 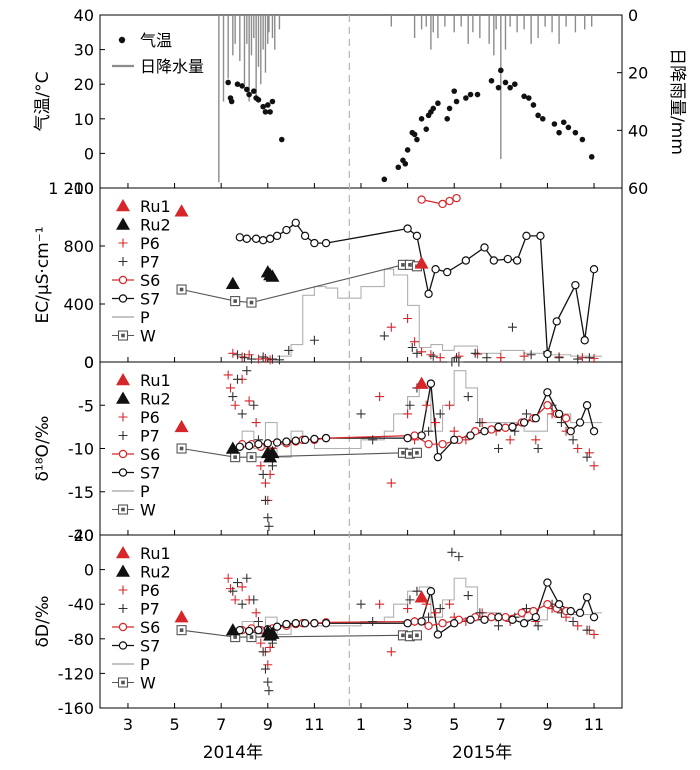 What do you see at coordinates (123, 454) in the screenshot?
I see `legend-S6-marker` at bounding box center [123, 454].